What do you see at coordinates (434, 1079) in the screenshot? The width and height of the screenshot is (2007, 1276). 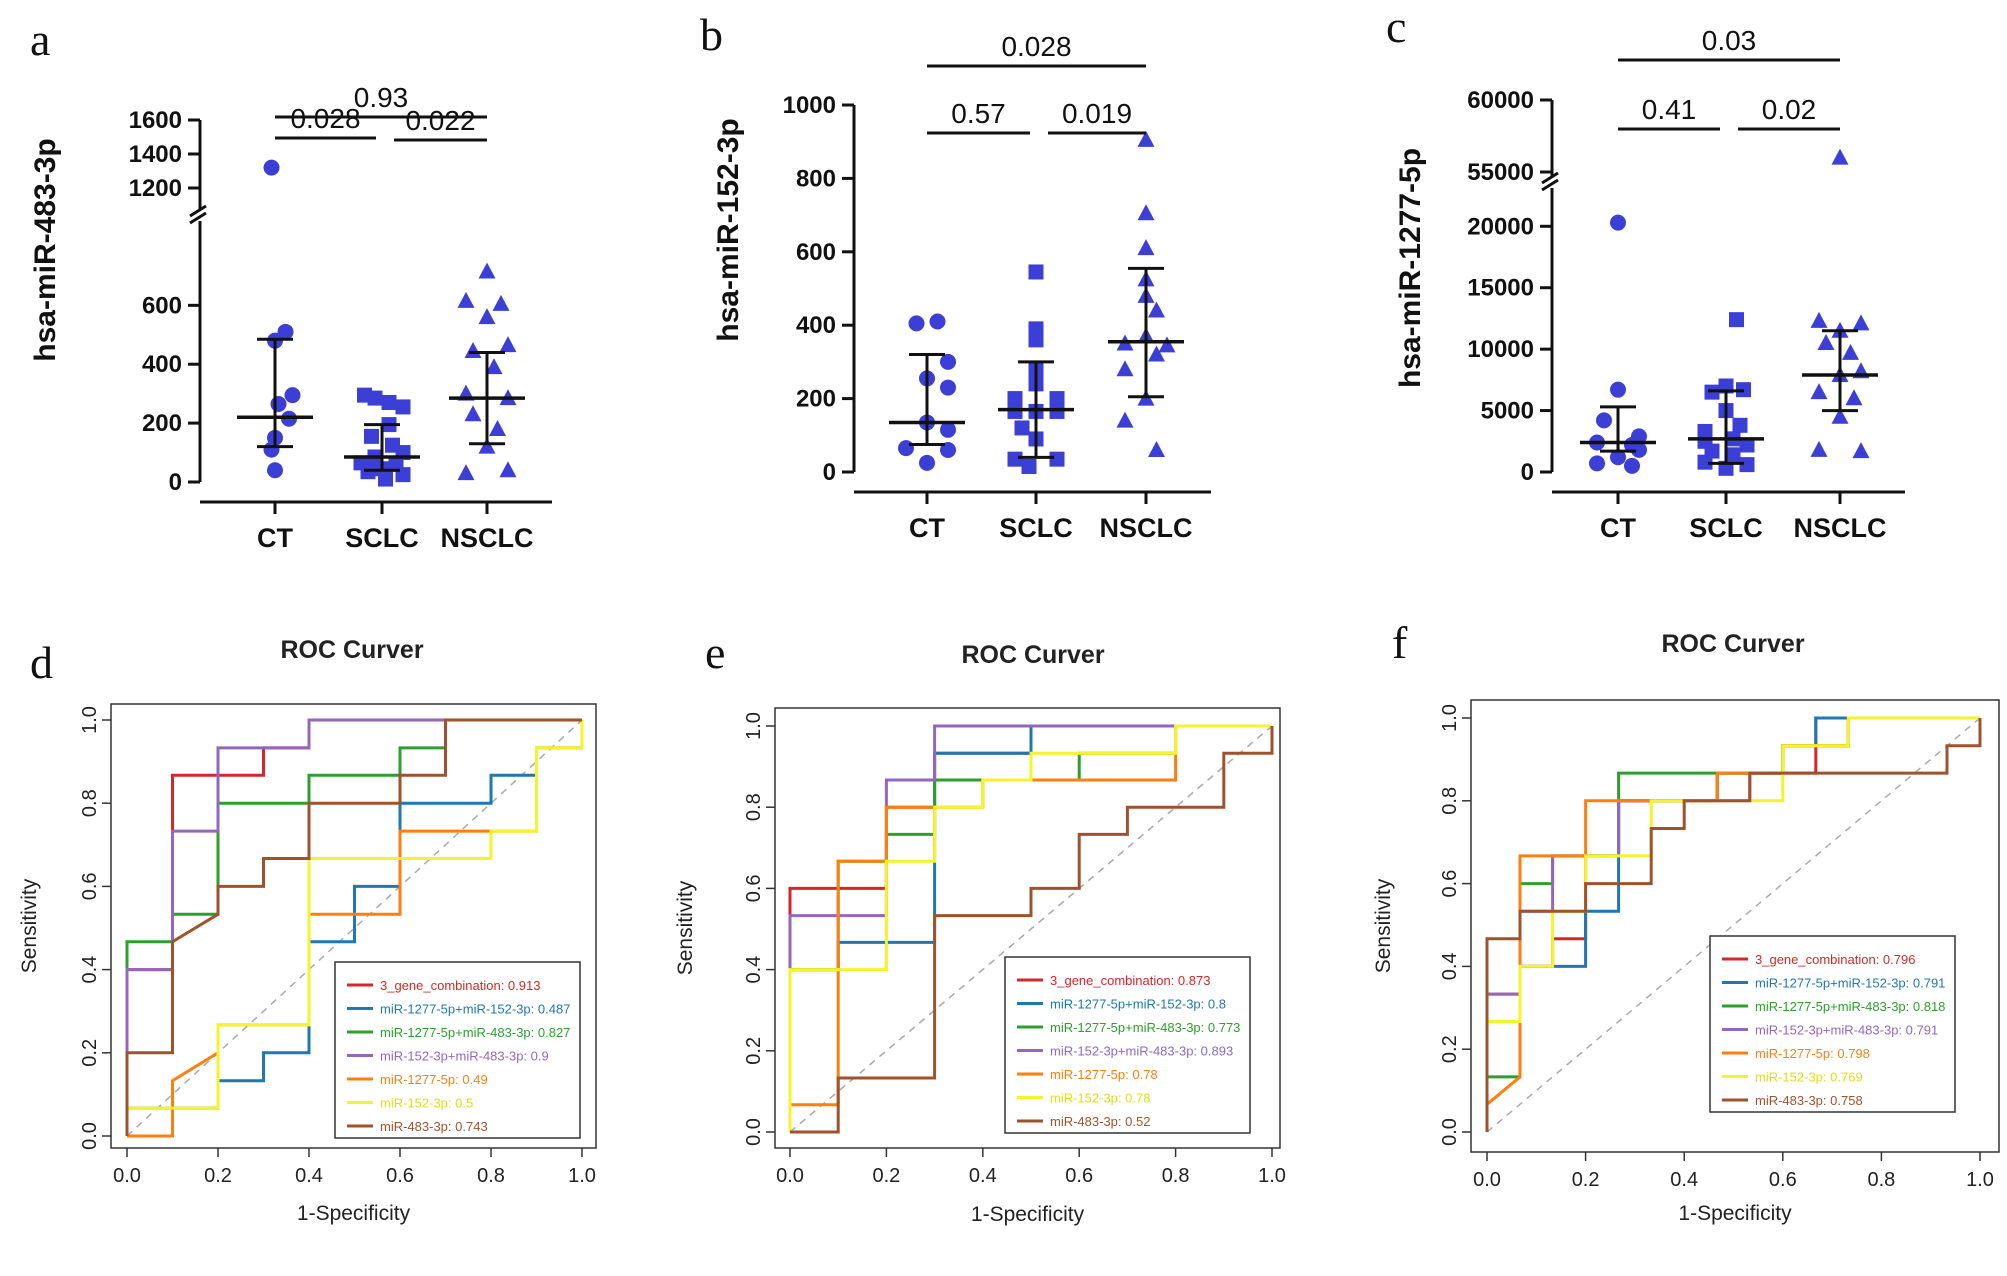 I see `legend-entry: miR-1277-5p: 0.49` at bounding box center [434, 1079].